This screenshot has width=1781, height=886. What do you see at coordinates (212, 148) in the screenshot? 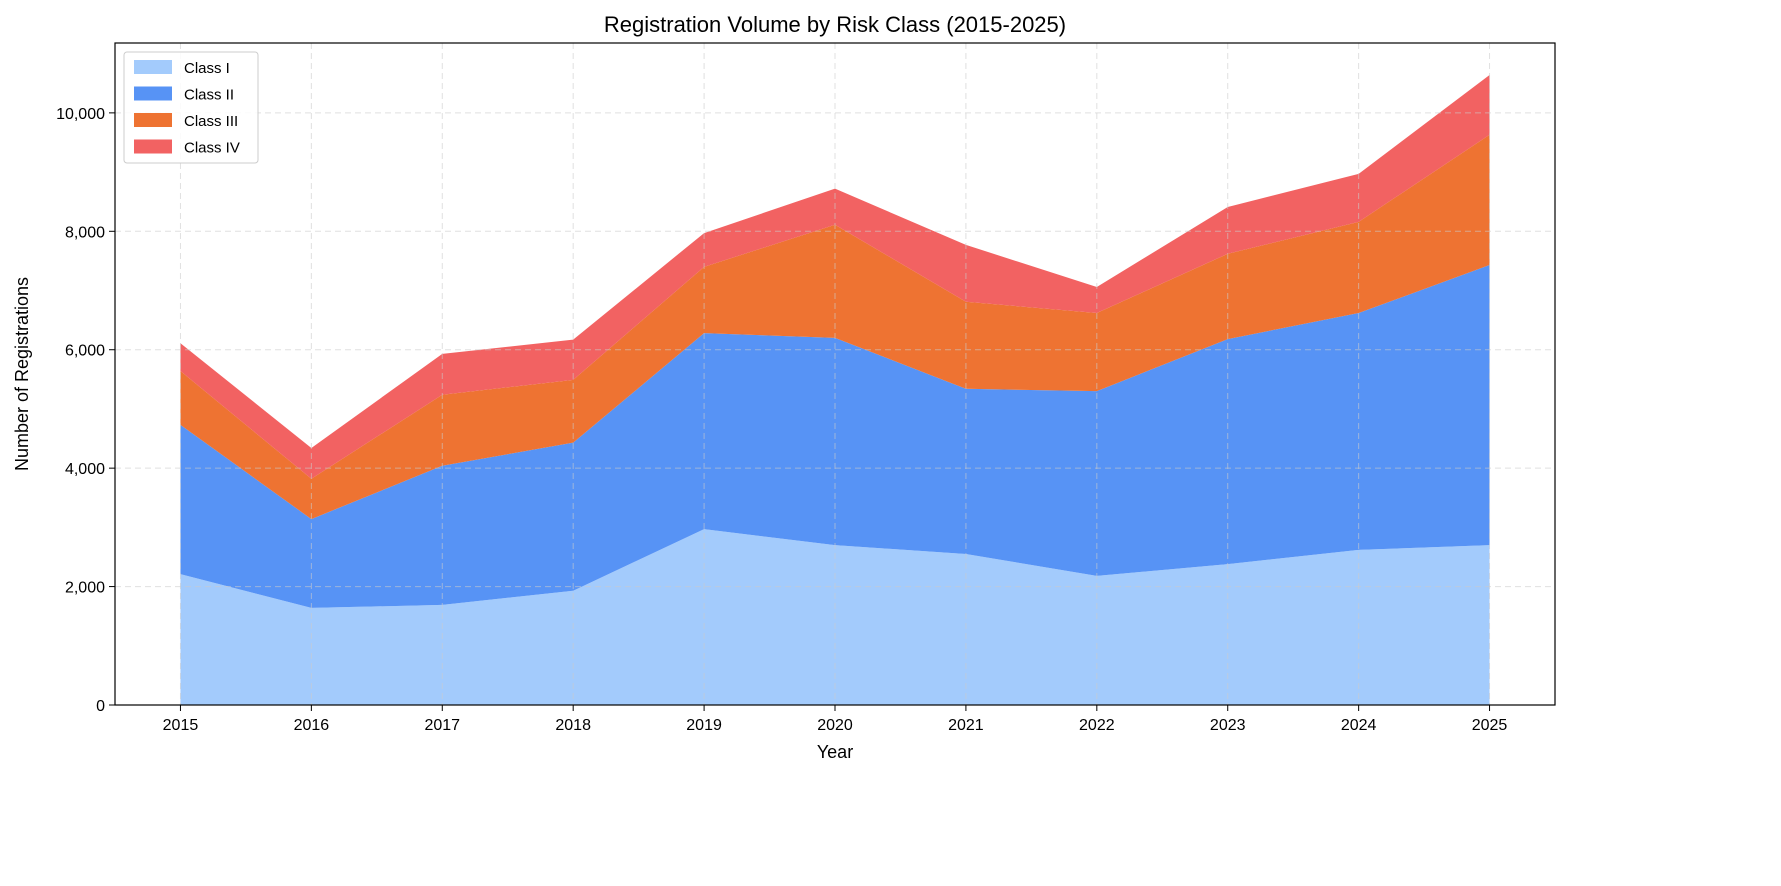
I see `legend-label: Class IV` at bounding box center [212, 148].